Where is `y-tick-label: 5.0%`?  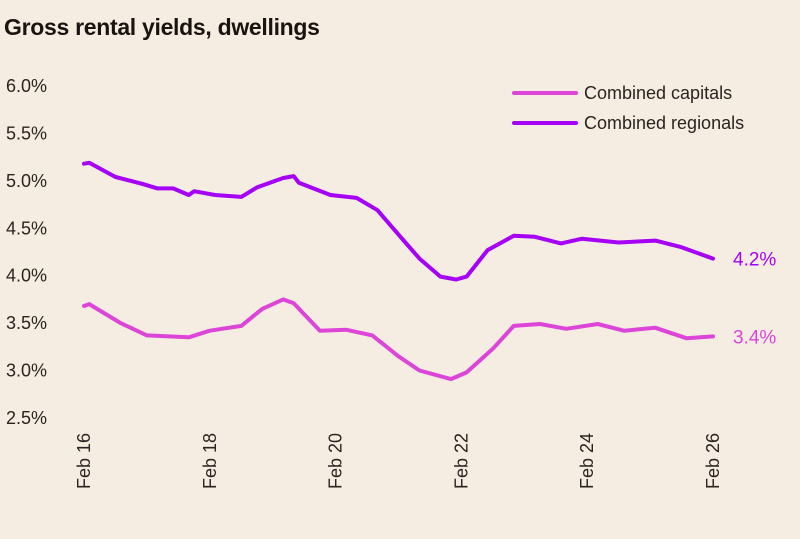 y-tick-label: 5.0% is located at coordinates (26, 181).